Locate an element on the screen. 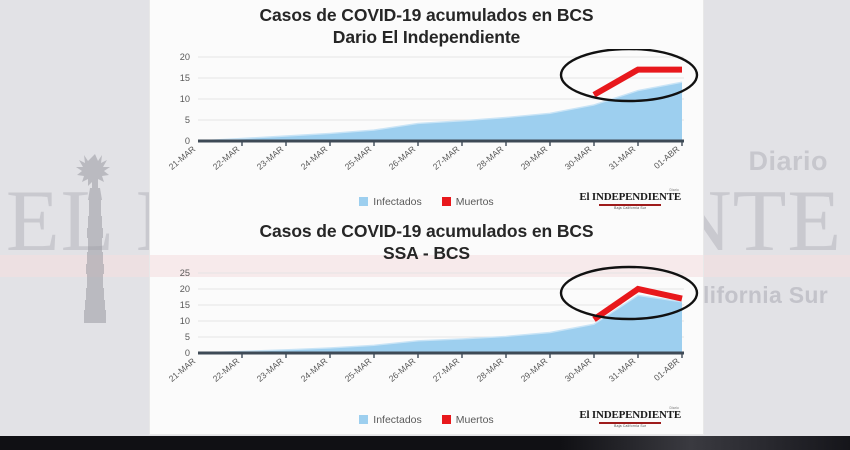  chart2-y-axis: 25 20 15 10 5 0 is located at coordinates (185, 313).